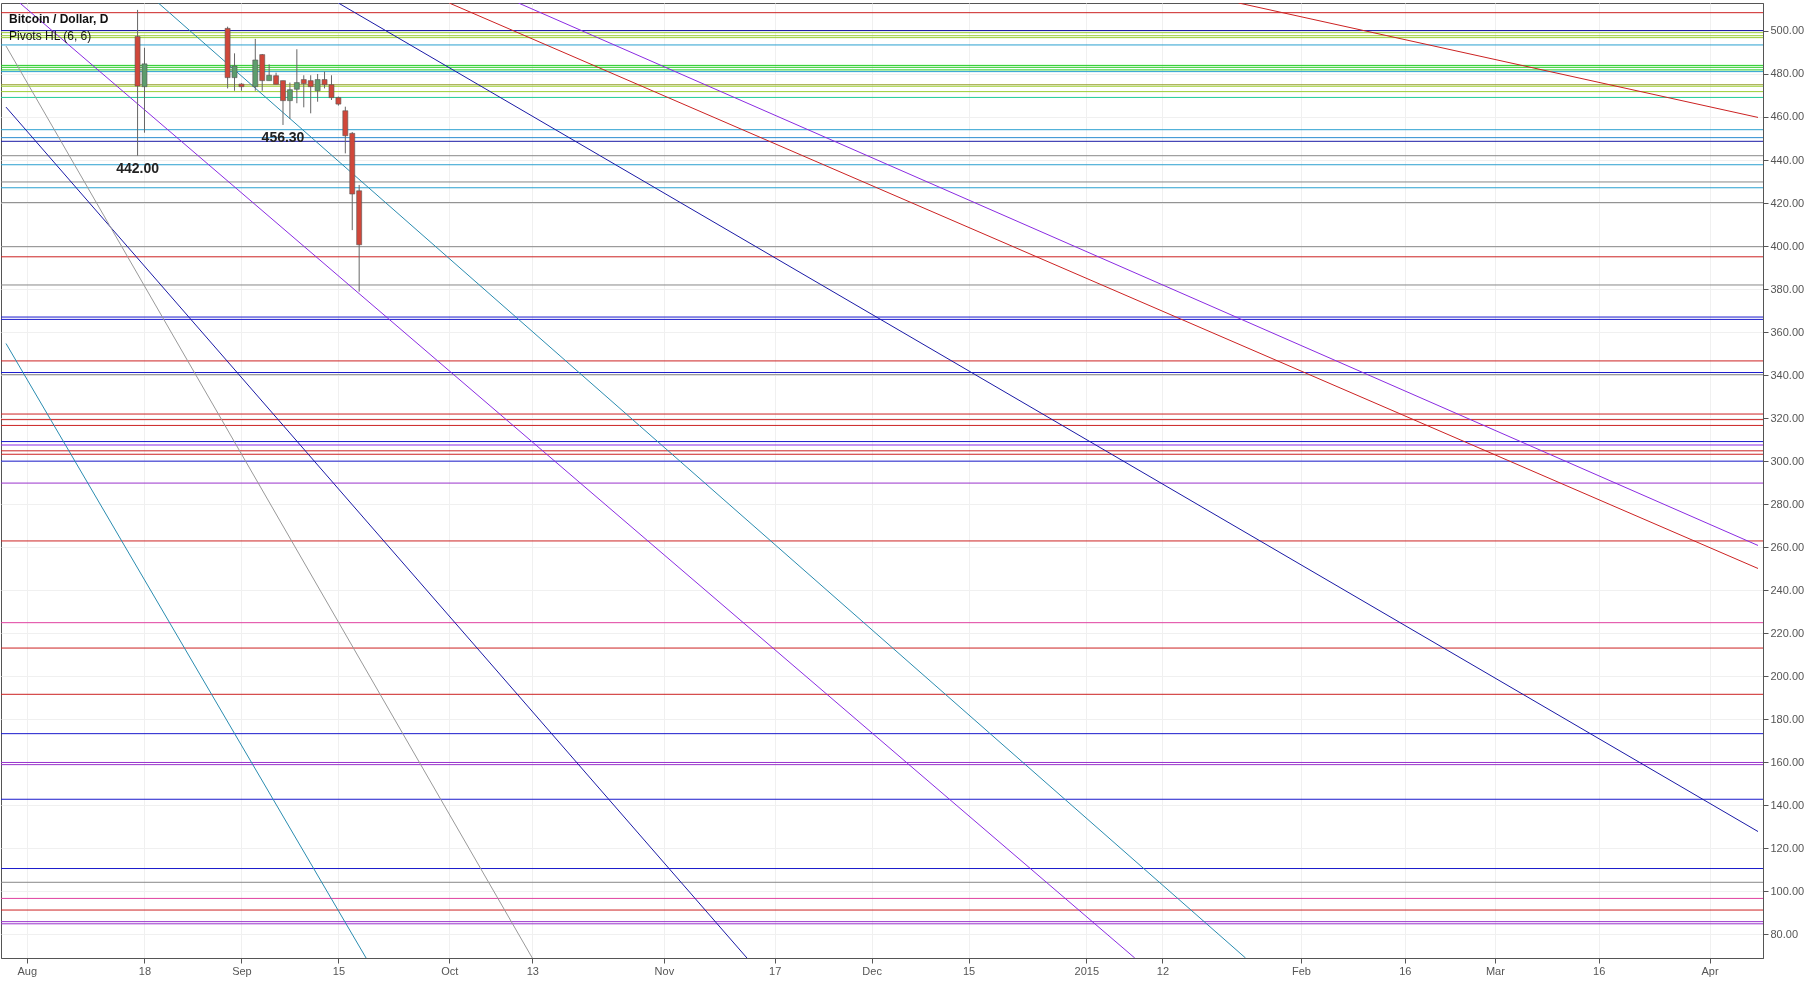  Describe the element at coordinates (532, 970) in the screenshot. I see `x-tick-label: 13` at that location.